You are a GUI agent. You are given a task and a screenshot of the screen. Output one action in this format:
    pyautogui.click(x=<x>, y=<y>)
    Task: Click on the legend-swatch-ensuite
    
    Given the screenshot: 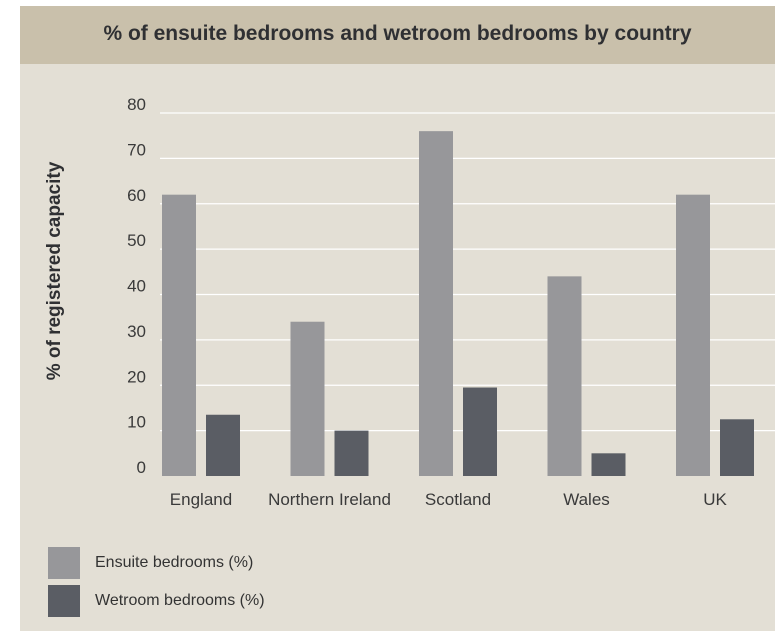 What is the action you would take?
    pyautogui.click(x=64, y=563)
    